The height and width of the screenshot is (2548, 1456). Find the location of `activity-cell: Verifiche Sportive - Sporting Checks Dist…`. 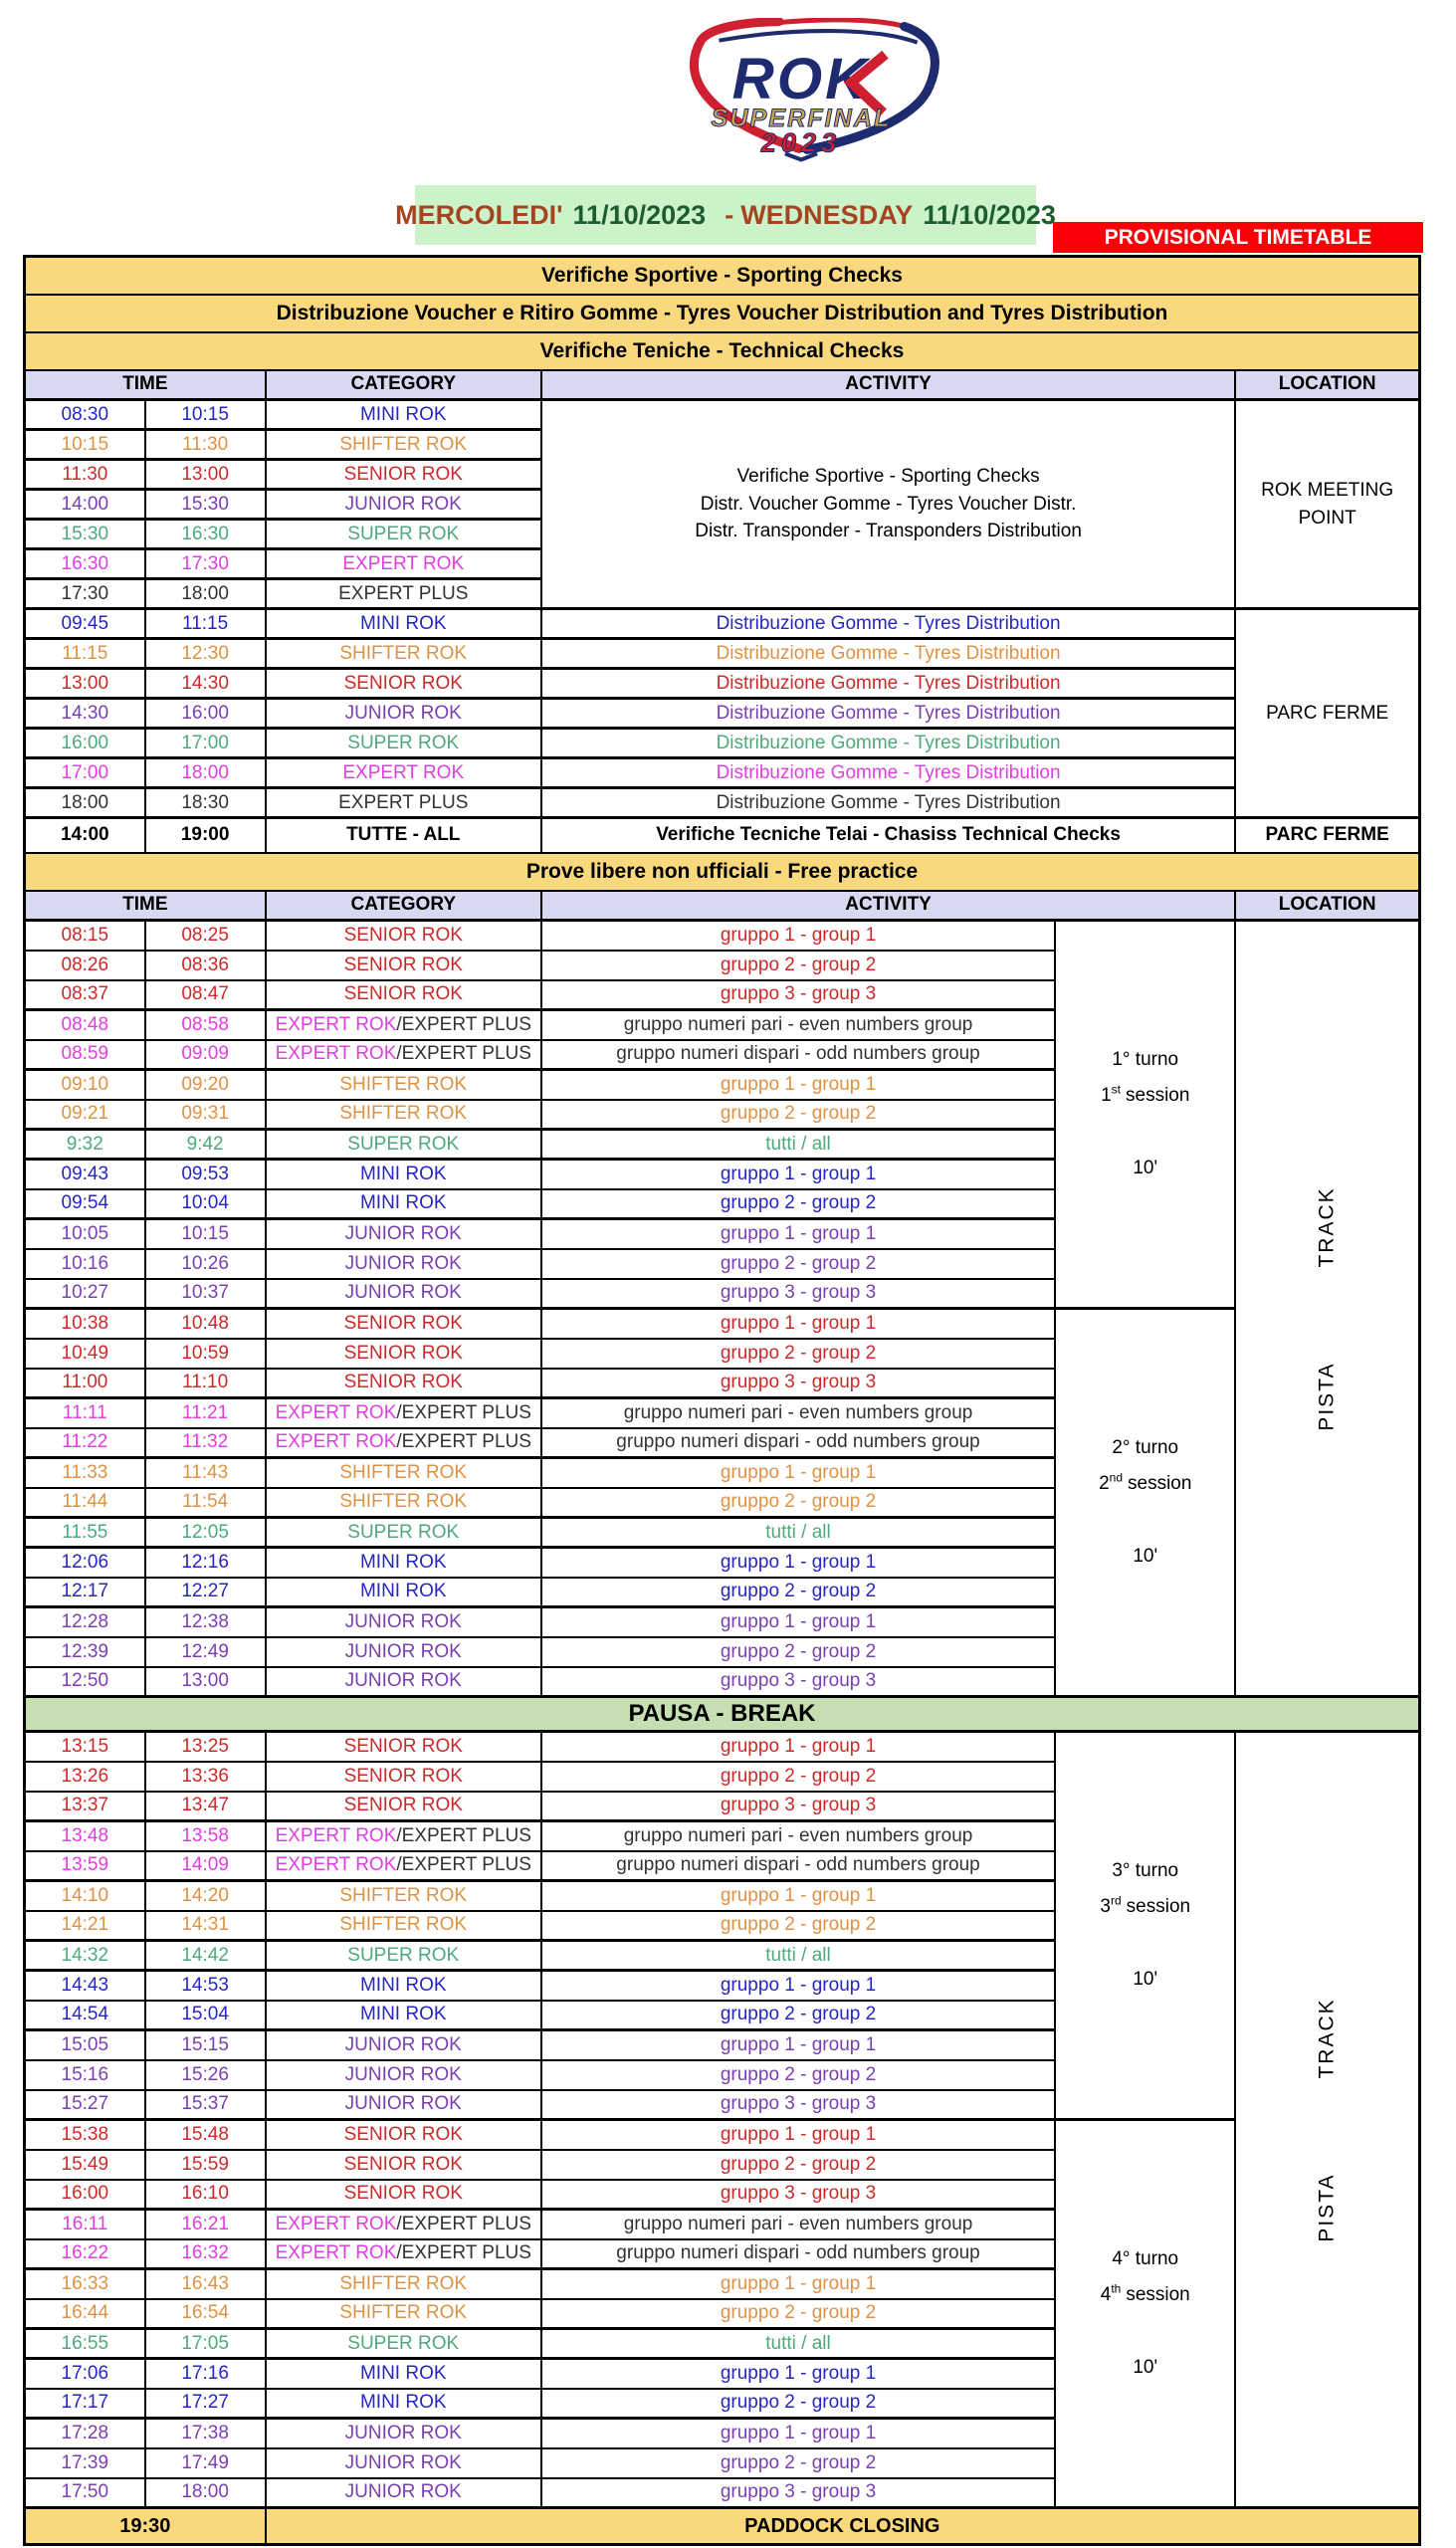

activity-cell: Verifiche Sportive - Sporting Checks Dist… is located at coordinates (888, 504).